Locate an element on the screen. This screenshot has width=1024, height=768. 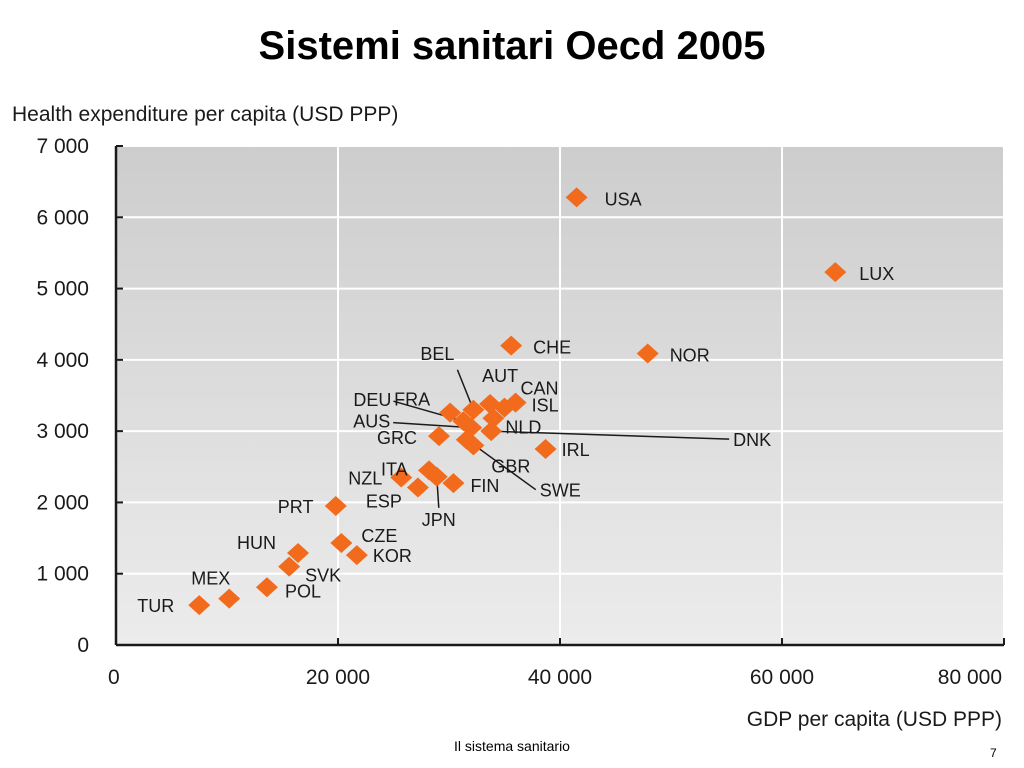
data-point-usa is located at coordinates (576, 197).